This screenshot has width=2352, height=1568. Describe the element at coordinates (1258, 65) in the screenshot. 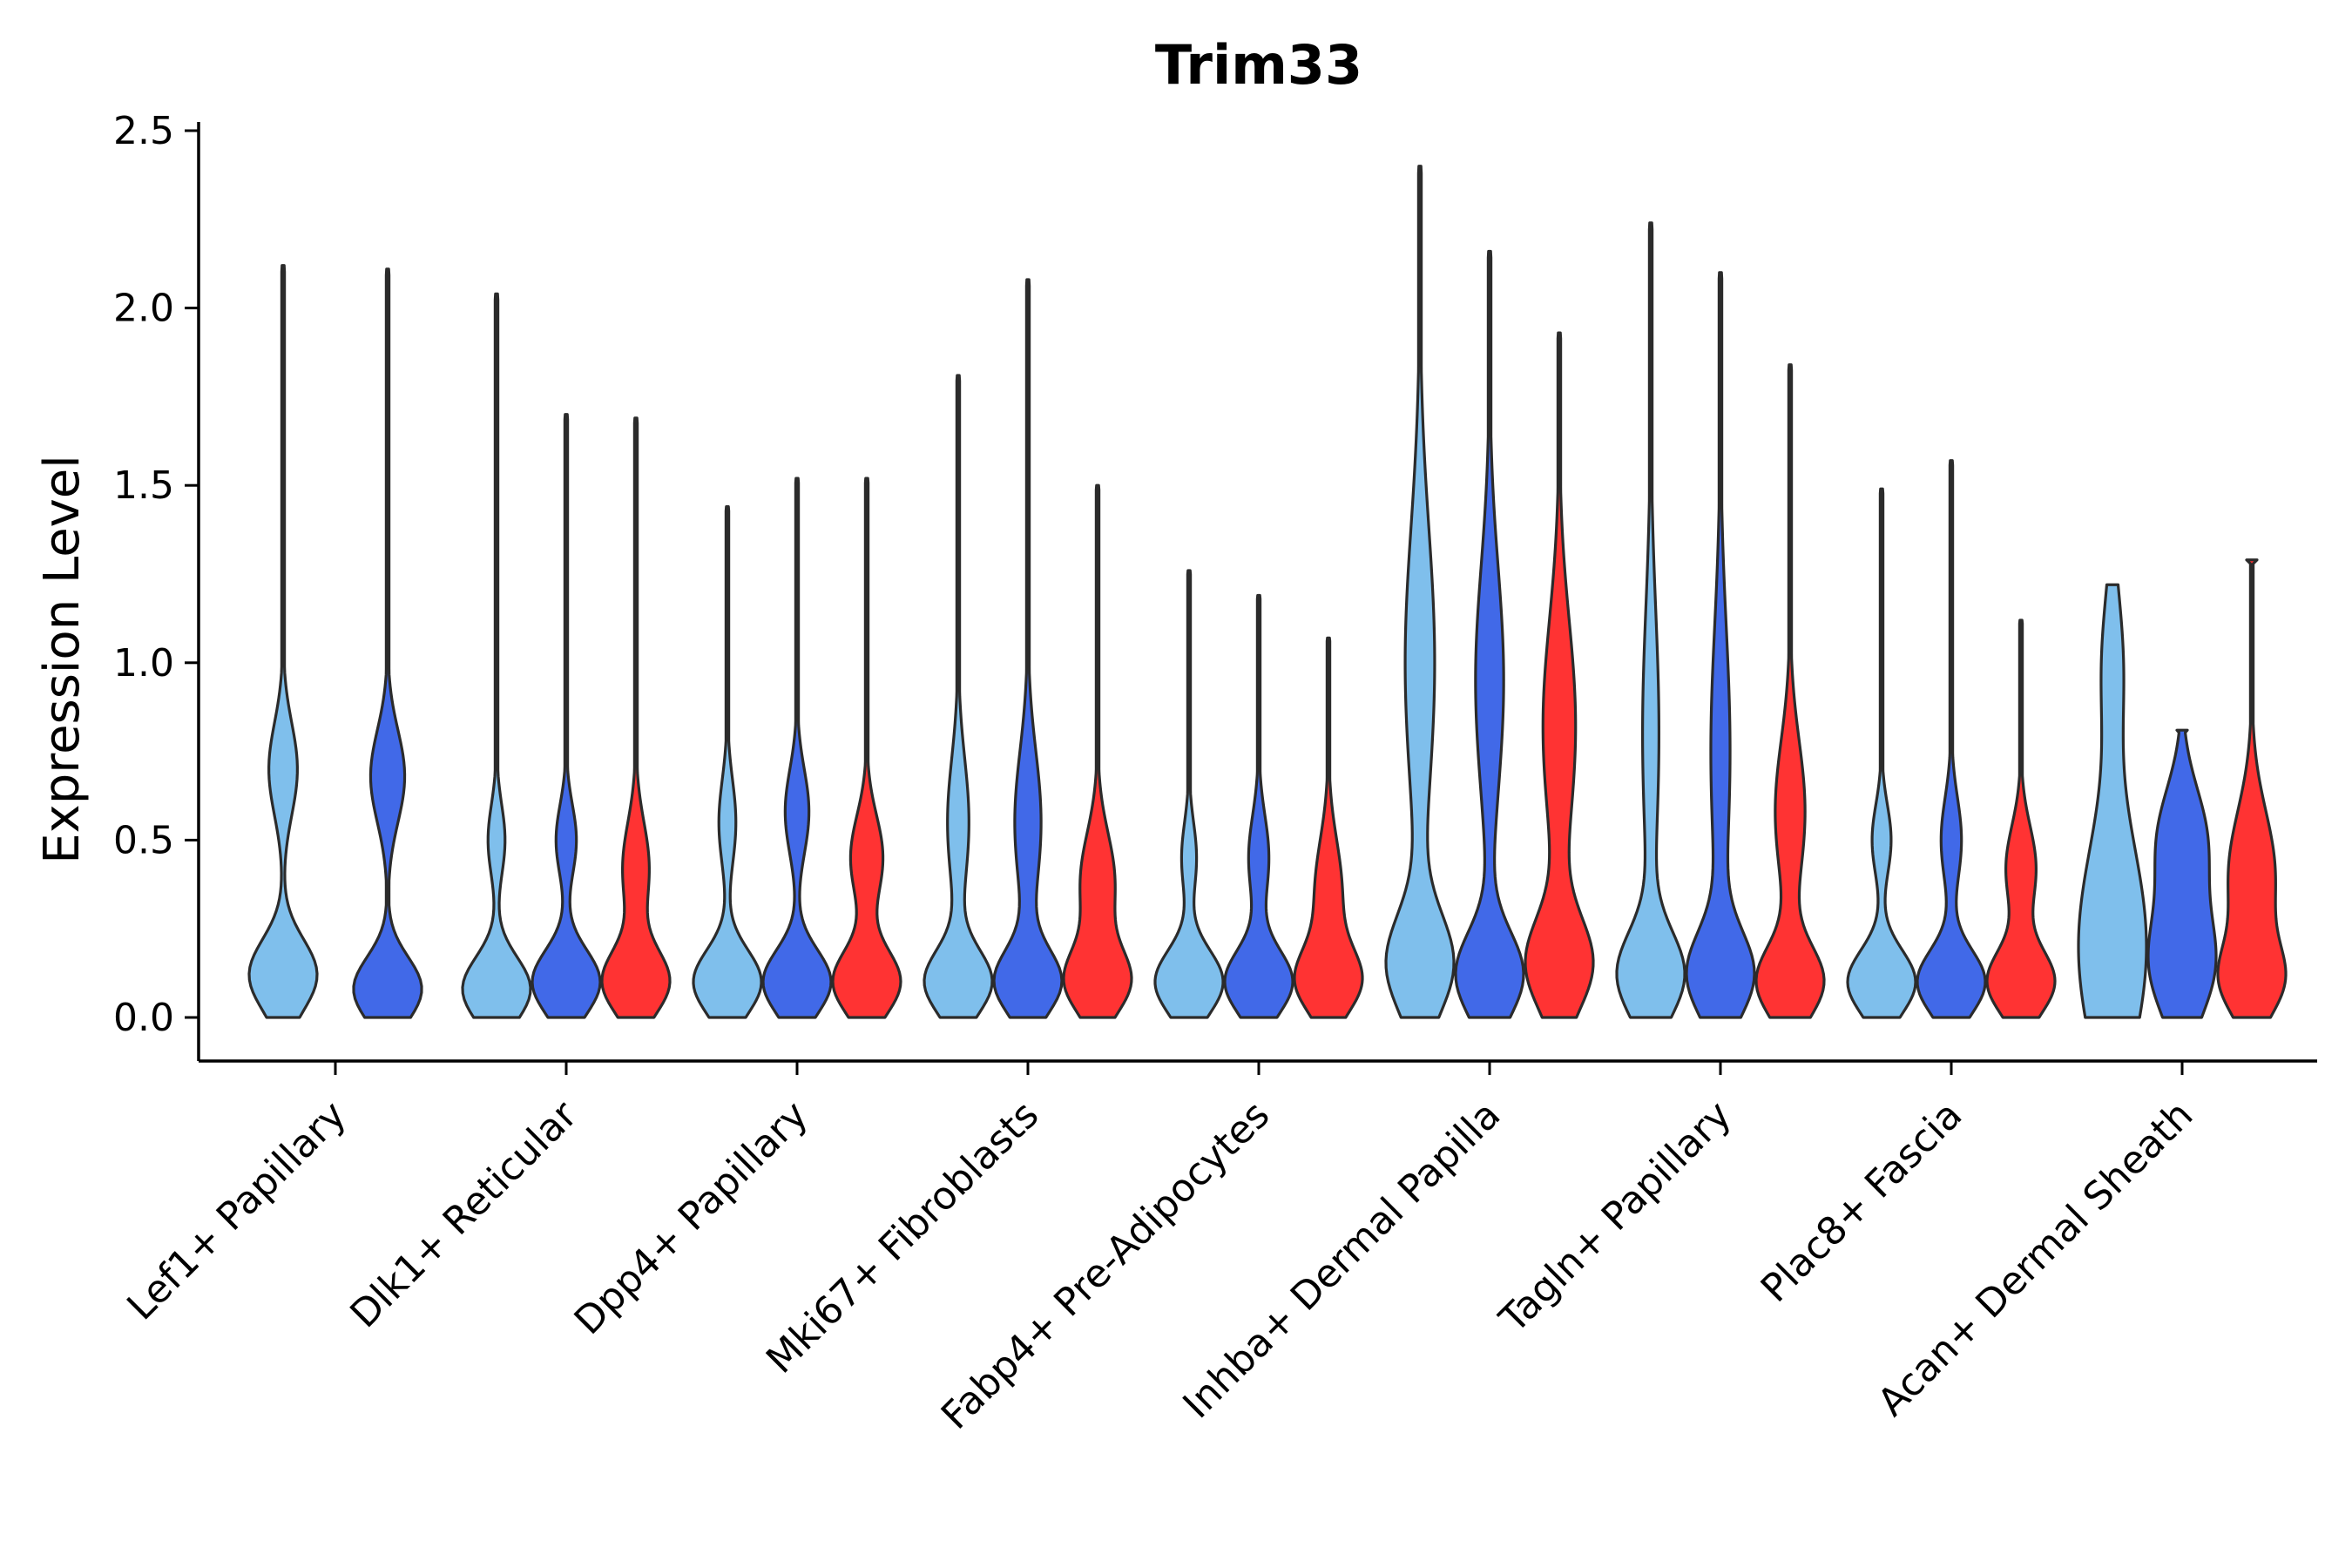

I see `chart-title: Trim33` at that location.